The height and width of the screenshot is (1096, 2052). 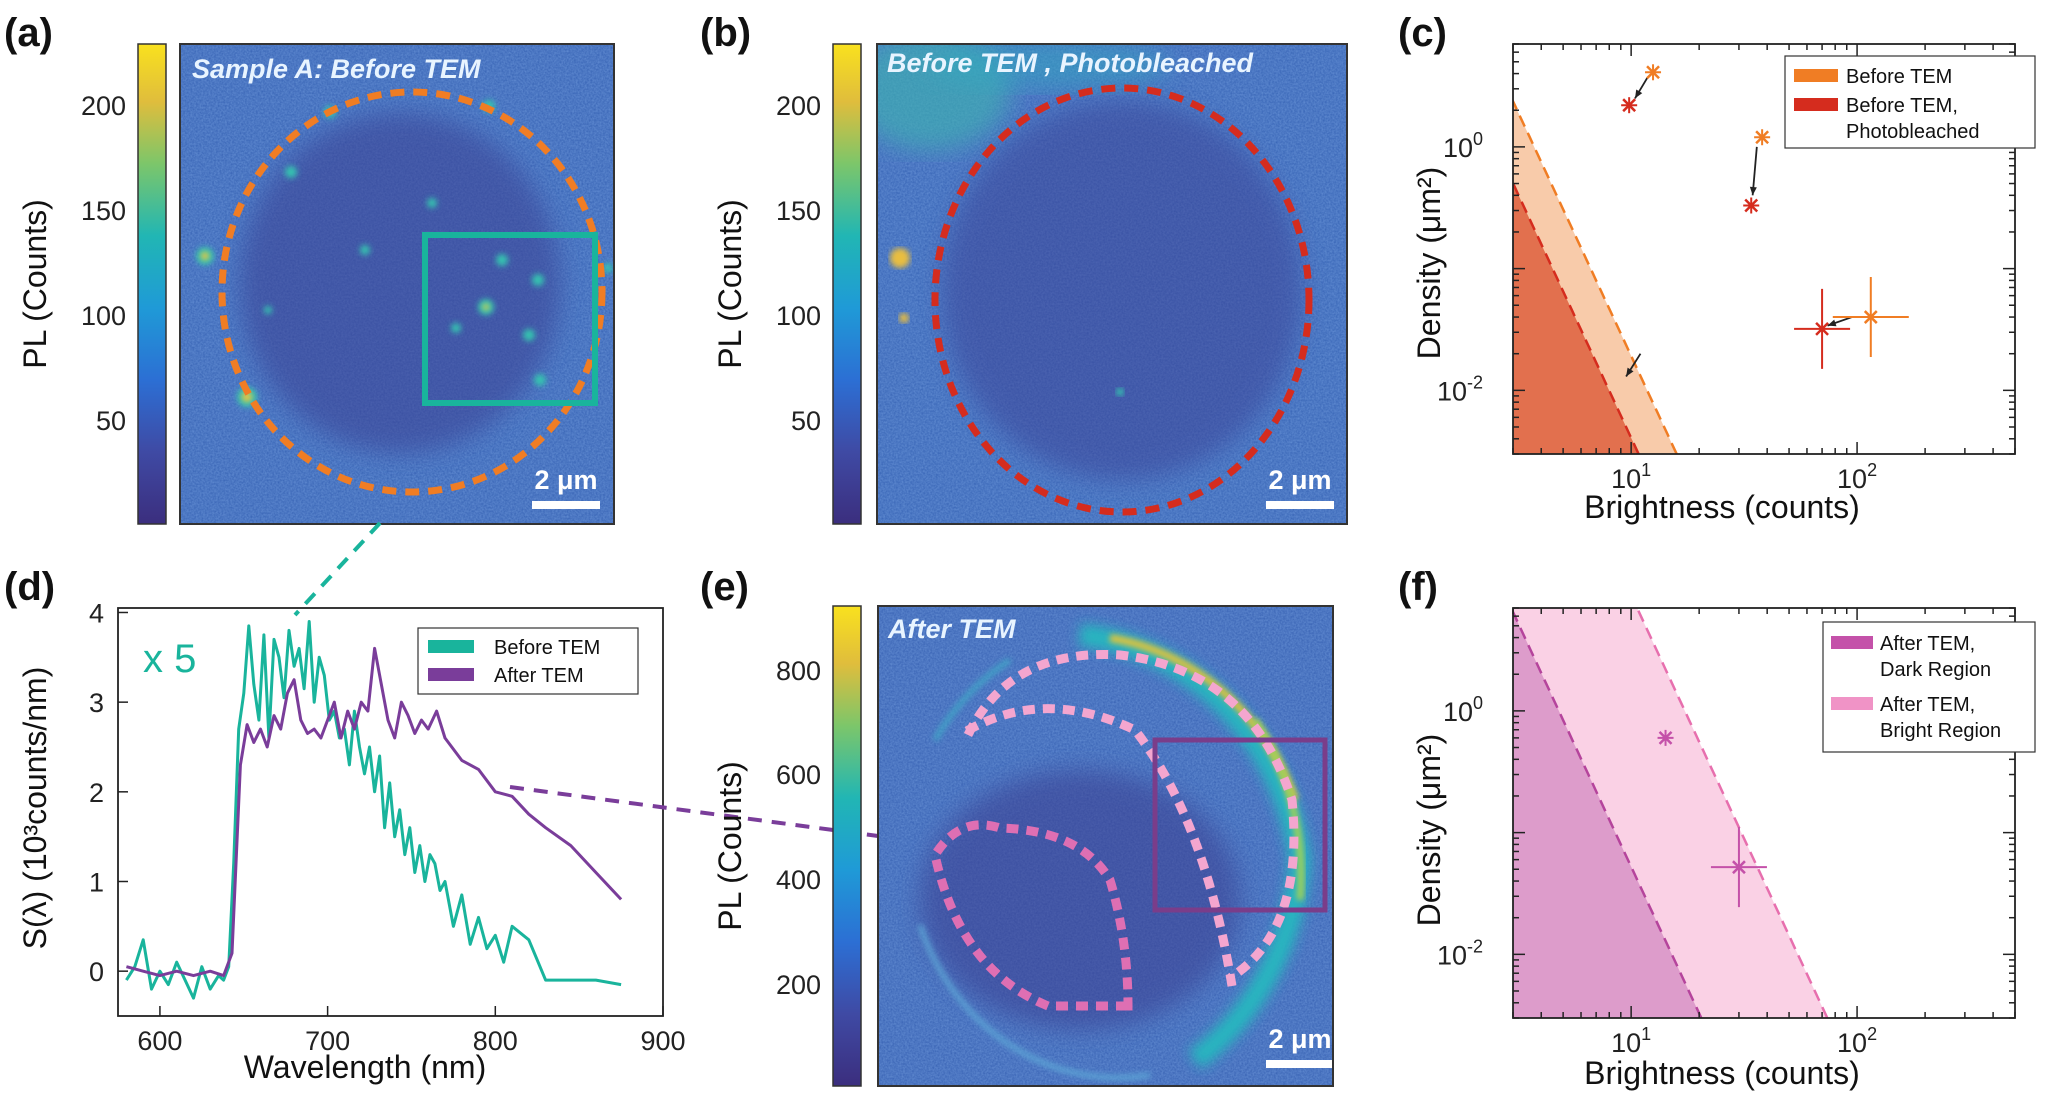 I want to click on colorbar-b-tick-50: 50, so click(x=806, y=421).